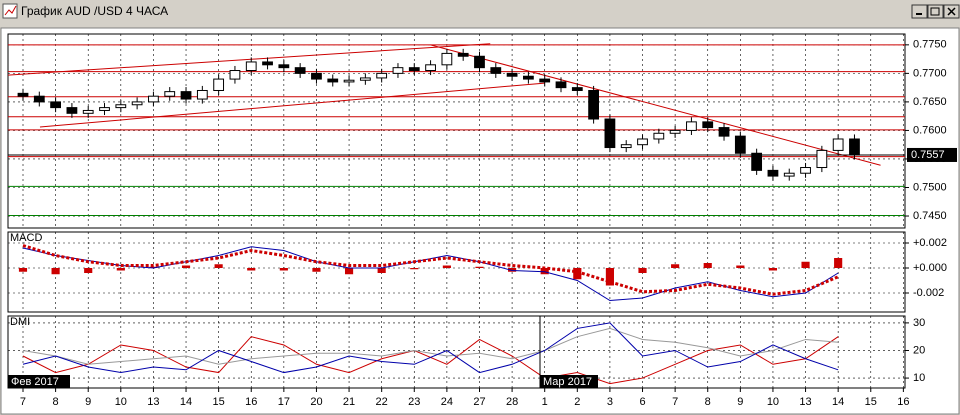 The image size is (960, 415). What do you see at coordinates (919, 350) in the screenshot?
I see `y-tick-label: 20` at bounding box center [919, 350].